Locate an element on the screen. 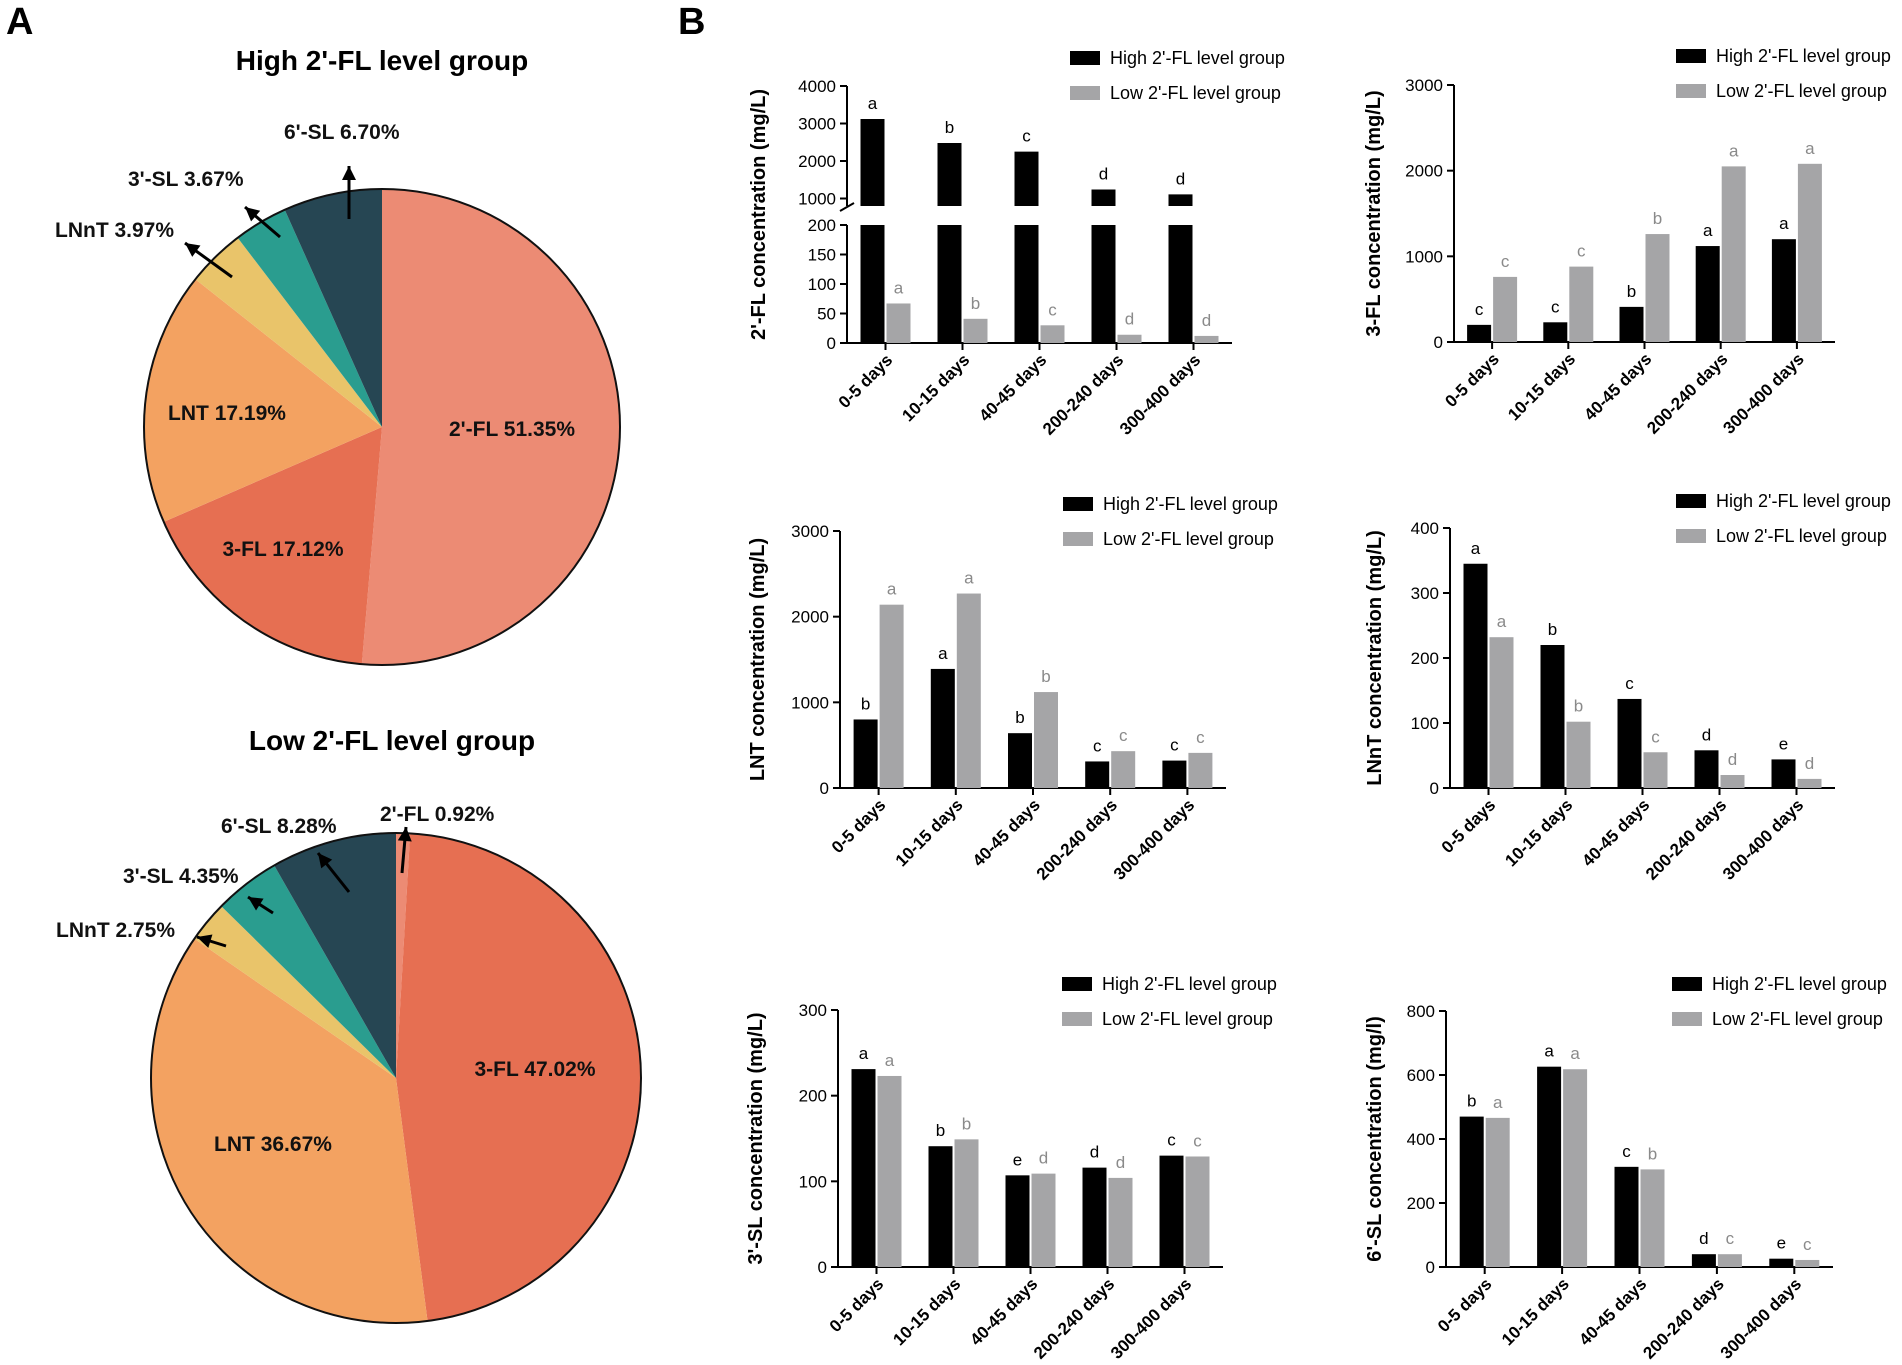 The image size is (1902, 1365). y-tick-label: 300 is located at coordinates (1425, 593).